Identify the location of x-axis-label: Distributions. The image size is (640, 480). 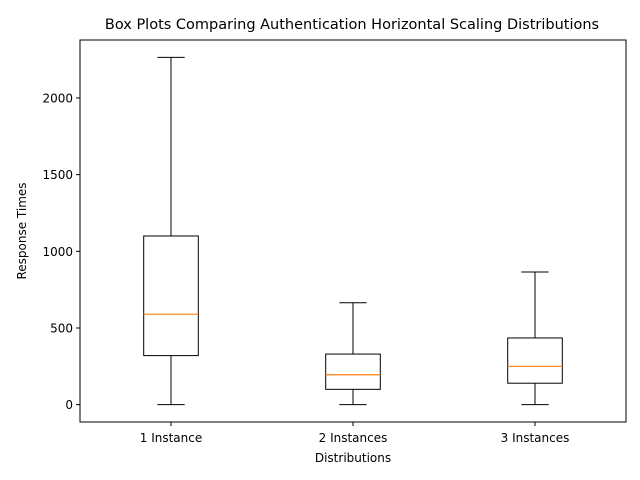
(353, 458).